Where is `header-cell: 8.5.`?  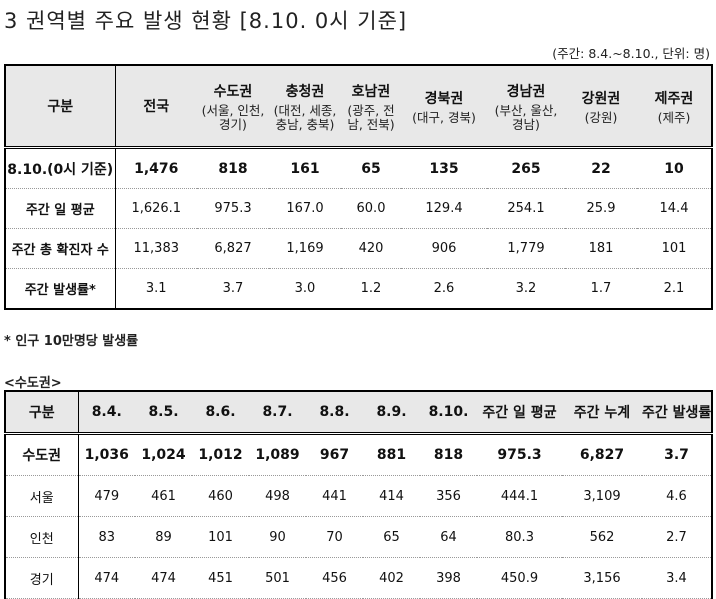
header-cell: 8.5. is located at coordinates (163, 413).